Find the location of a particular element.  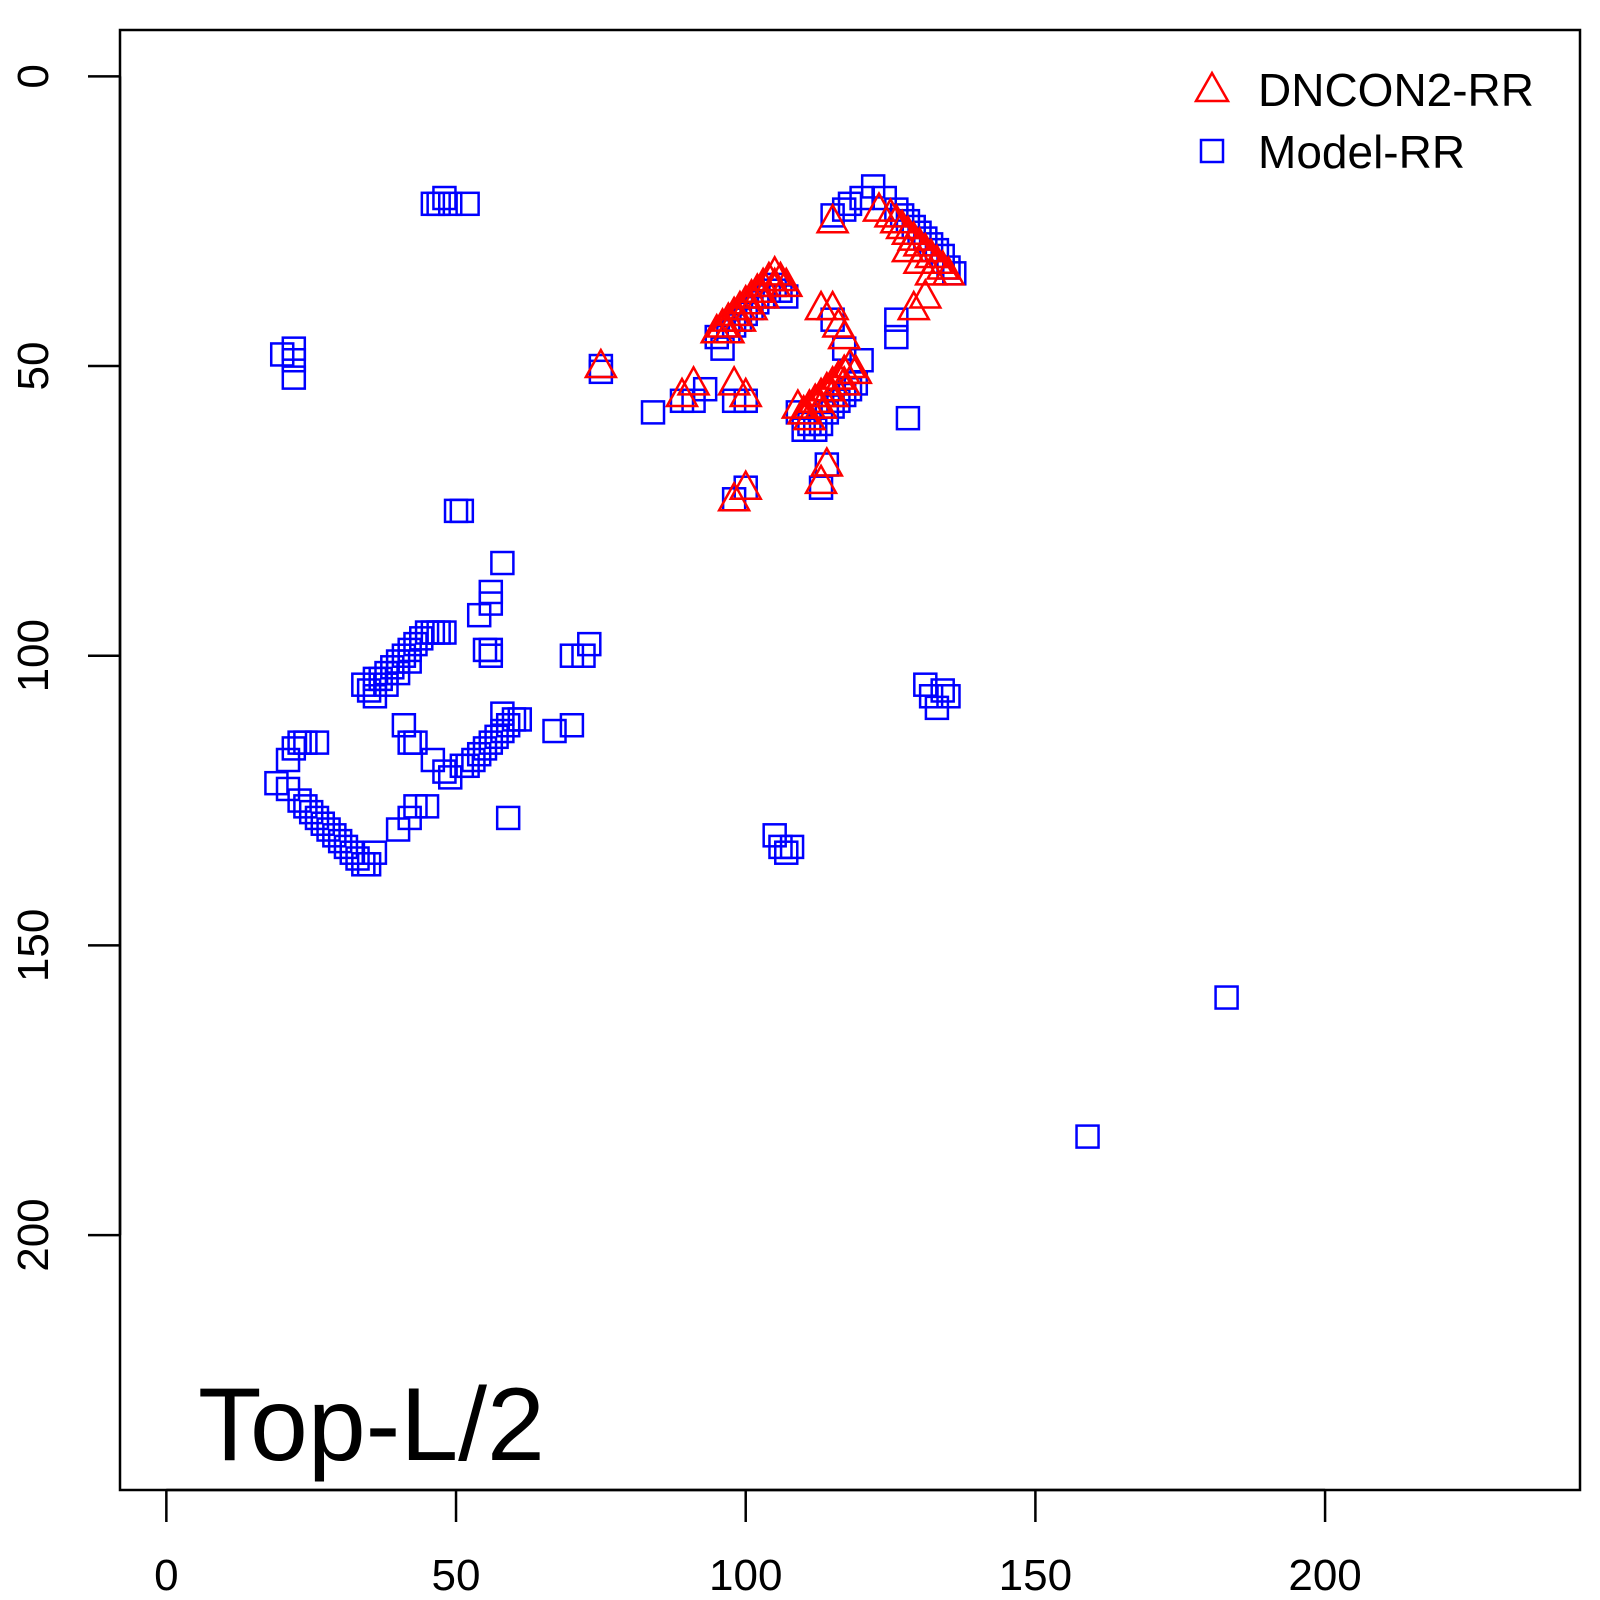

chart-annotation: Top-L/2 is located at coordinates (371, 1425).